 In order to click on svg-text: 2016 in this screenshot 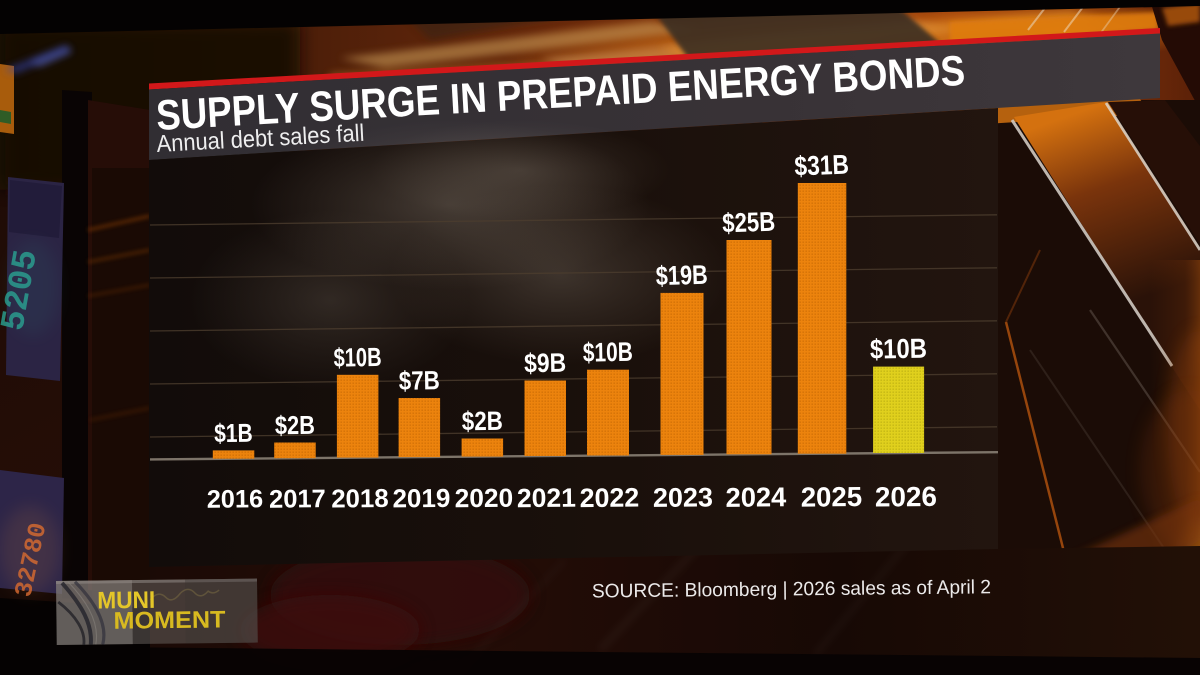, I will do `click(235, 499)`.